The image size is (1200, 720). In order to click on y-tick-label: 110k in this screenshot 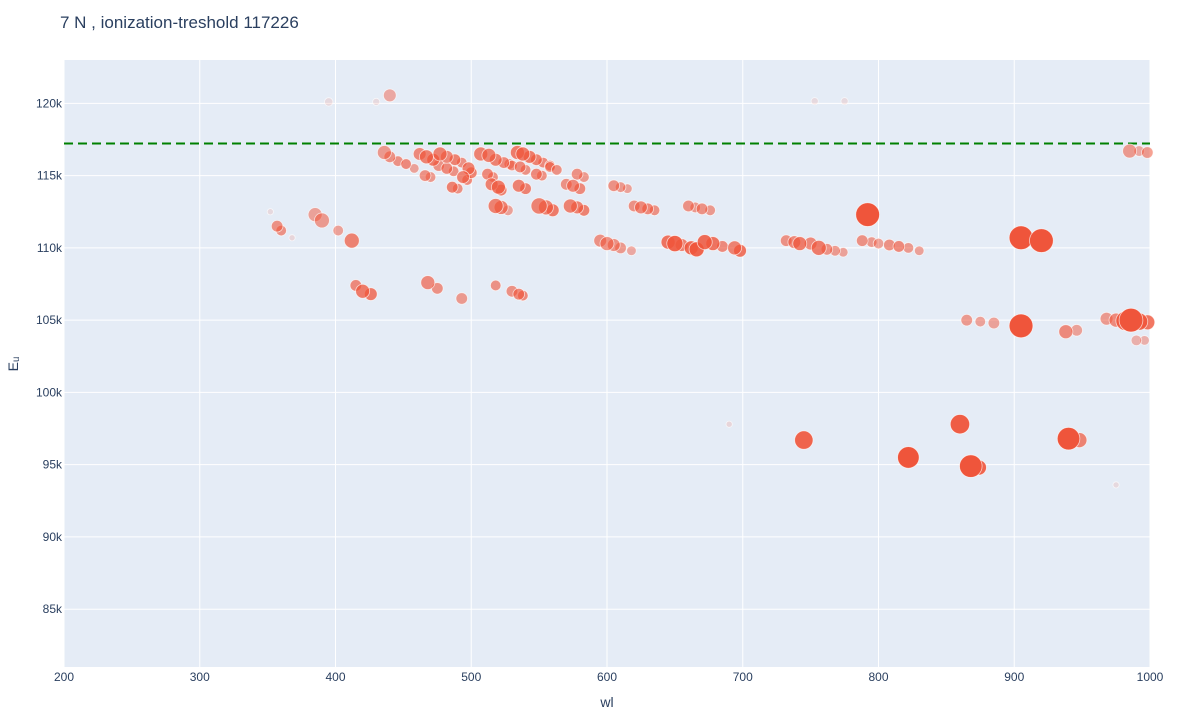, I will do `click(50, 248)`.